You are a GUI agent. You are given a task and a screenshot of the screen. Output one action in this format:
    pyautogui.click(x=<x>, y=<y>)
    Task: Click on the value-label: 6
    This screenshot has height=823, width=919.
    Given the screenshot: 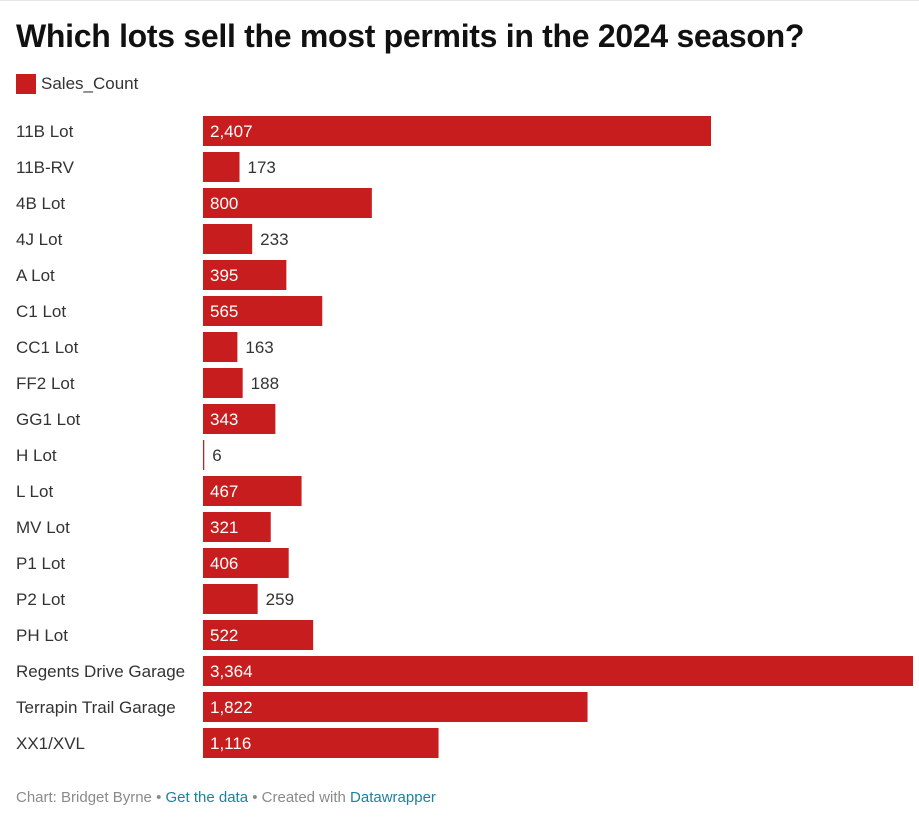 What is the action you would take?
    pyautogui.click(x=216, y=455)
    